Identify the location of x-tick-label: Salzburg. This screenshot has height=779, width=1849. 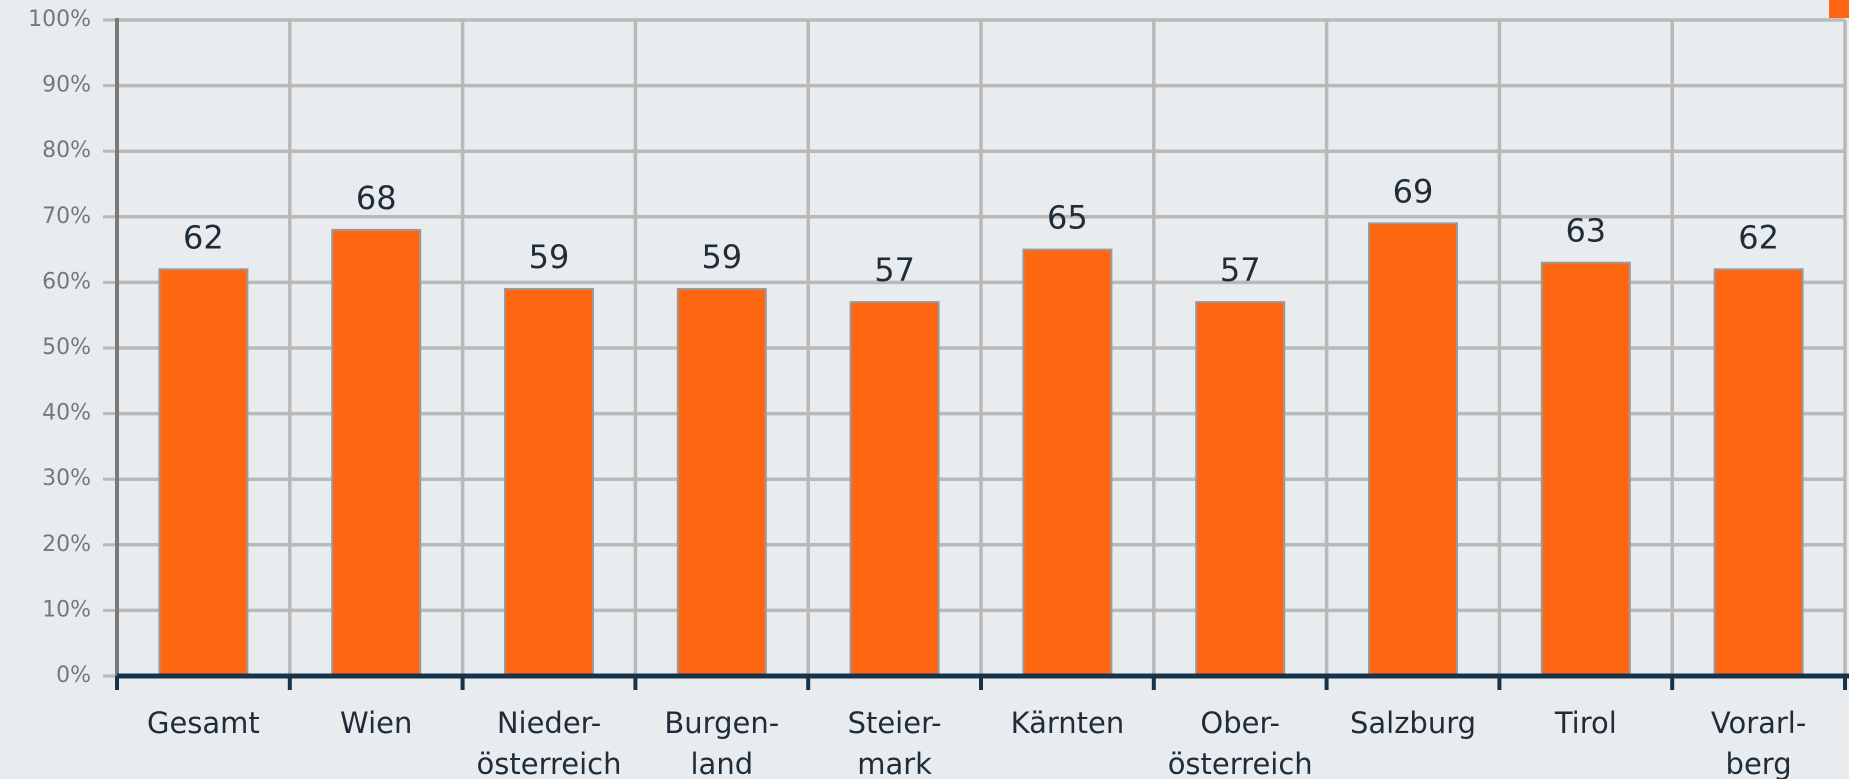
(1413, 723).